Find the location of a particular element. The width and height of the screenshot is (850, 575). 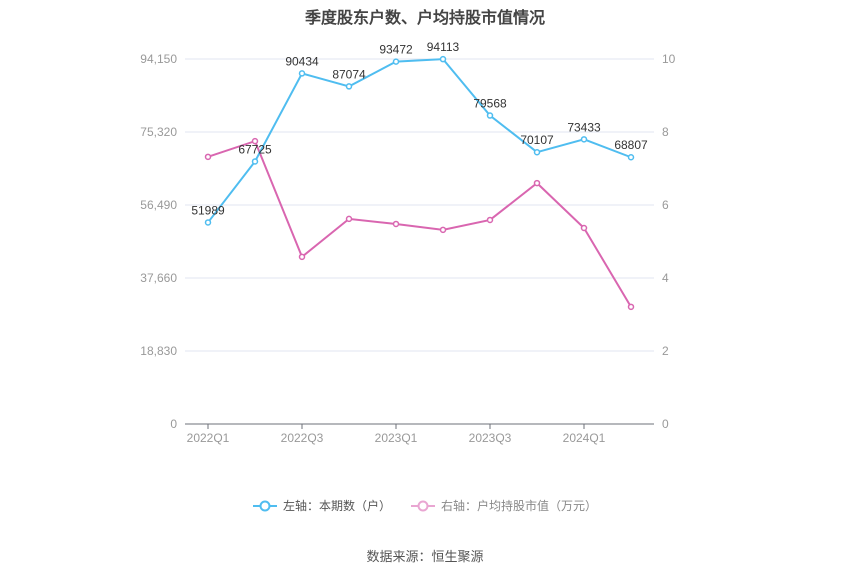

chart-title: 季度股东户数、户均持股市值情况 is located at coordinates (424, 18).